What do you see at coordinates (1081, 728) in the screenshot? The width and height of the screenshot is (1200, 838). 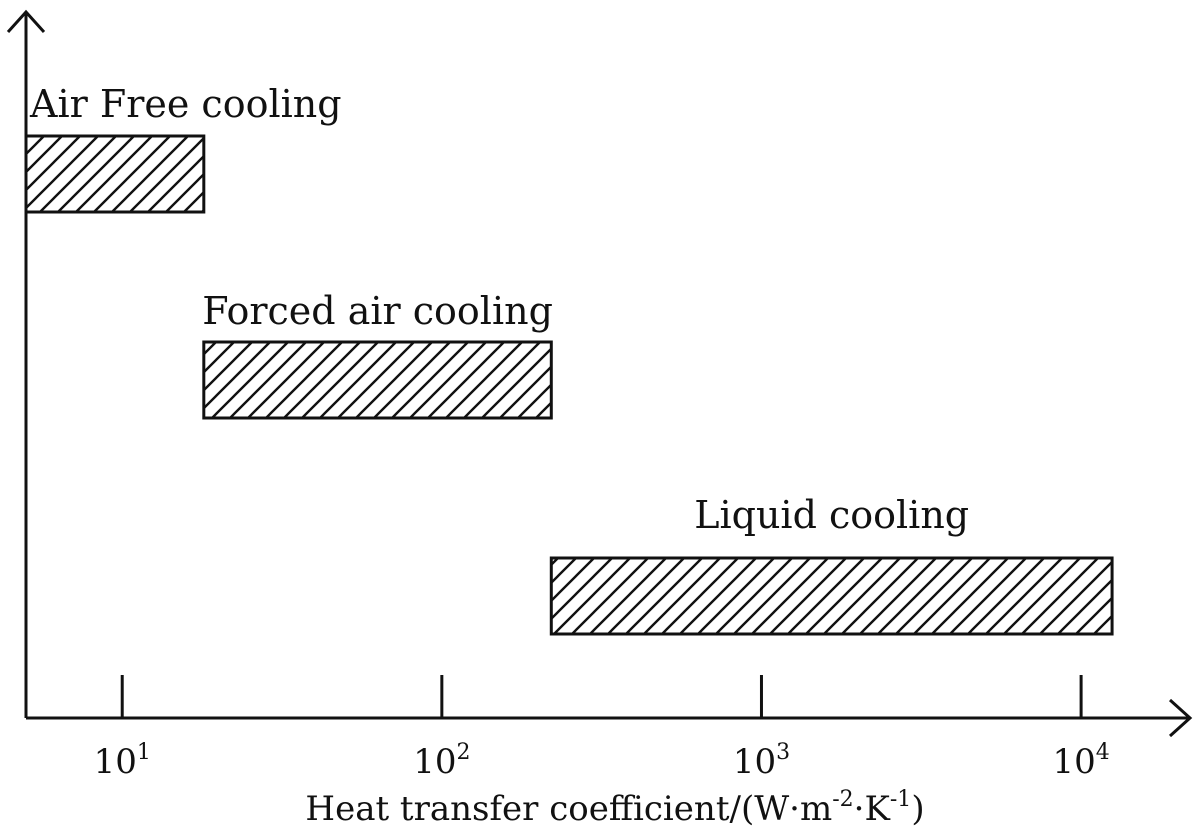 I see `x-tick: 104` at bounding box center [1081, 728].